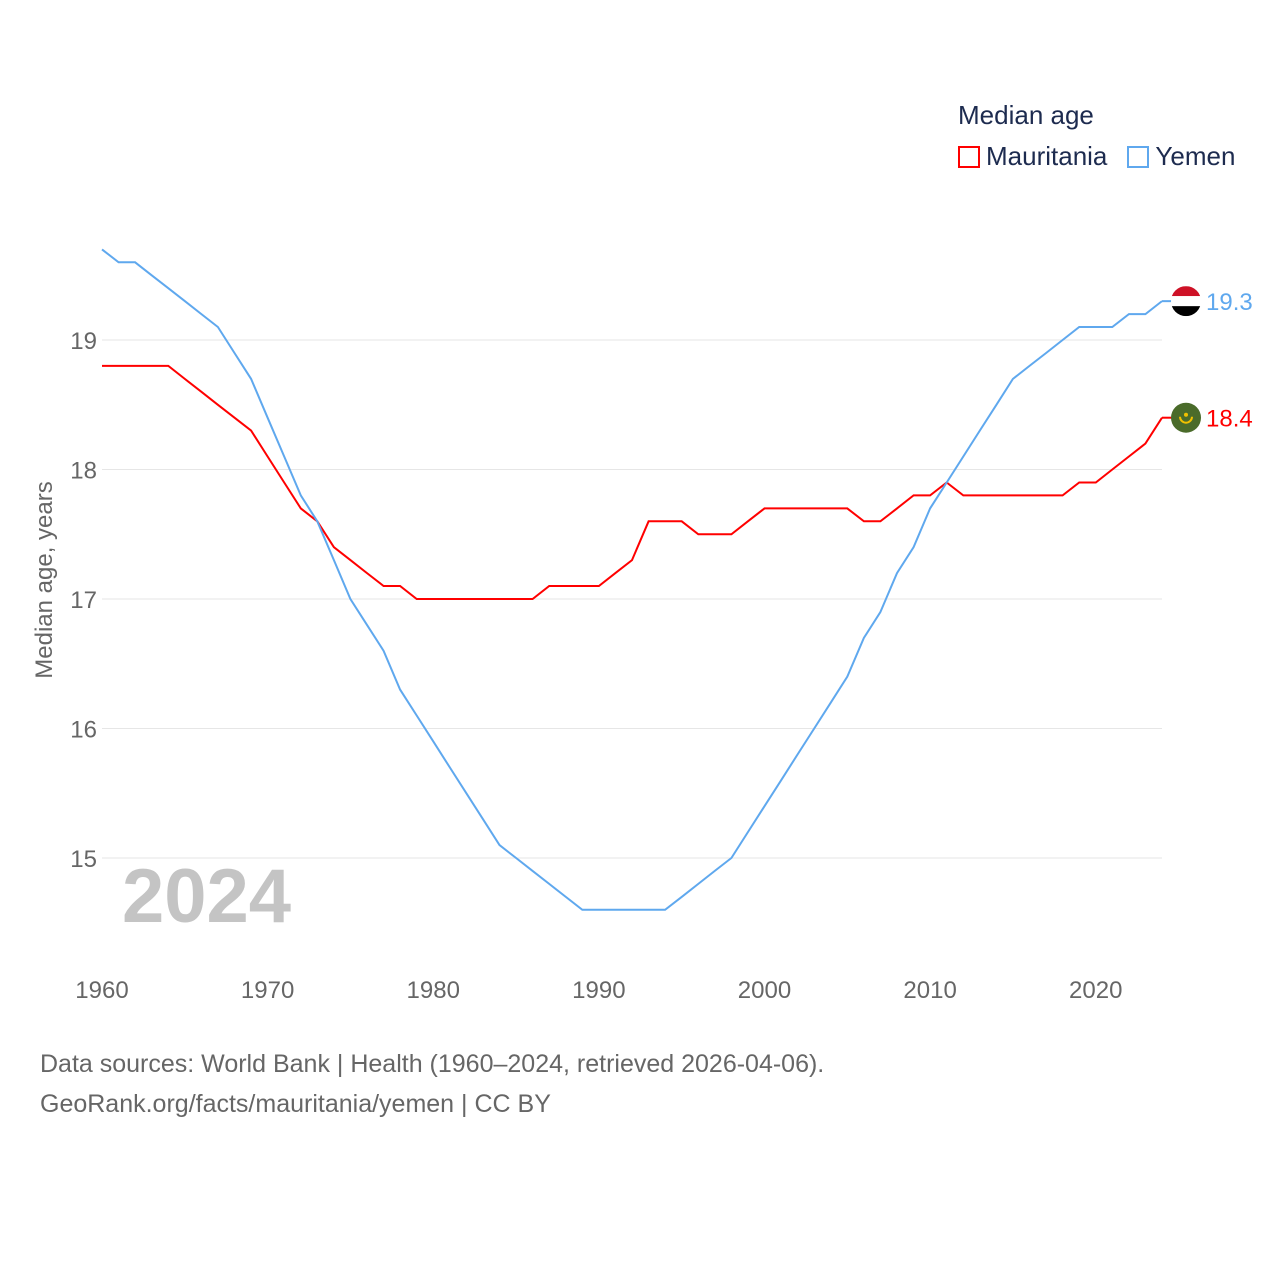  I want to click on legend-swatch-mauritania, so click(969, 156).